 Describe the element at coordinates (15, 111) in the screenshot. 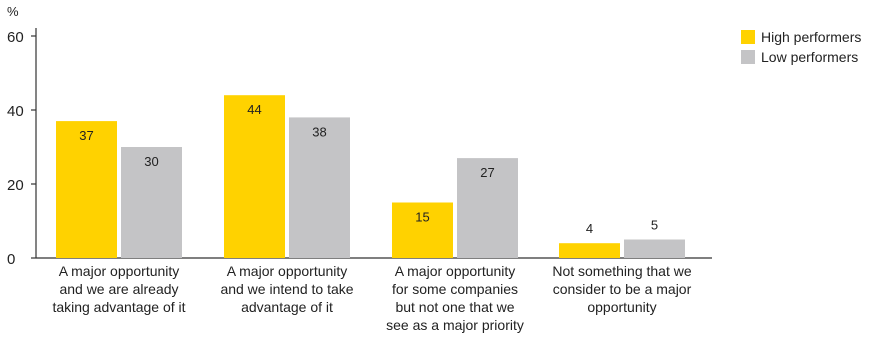

I see `y-tick-label: 40` at that location.